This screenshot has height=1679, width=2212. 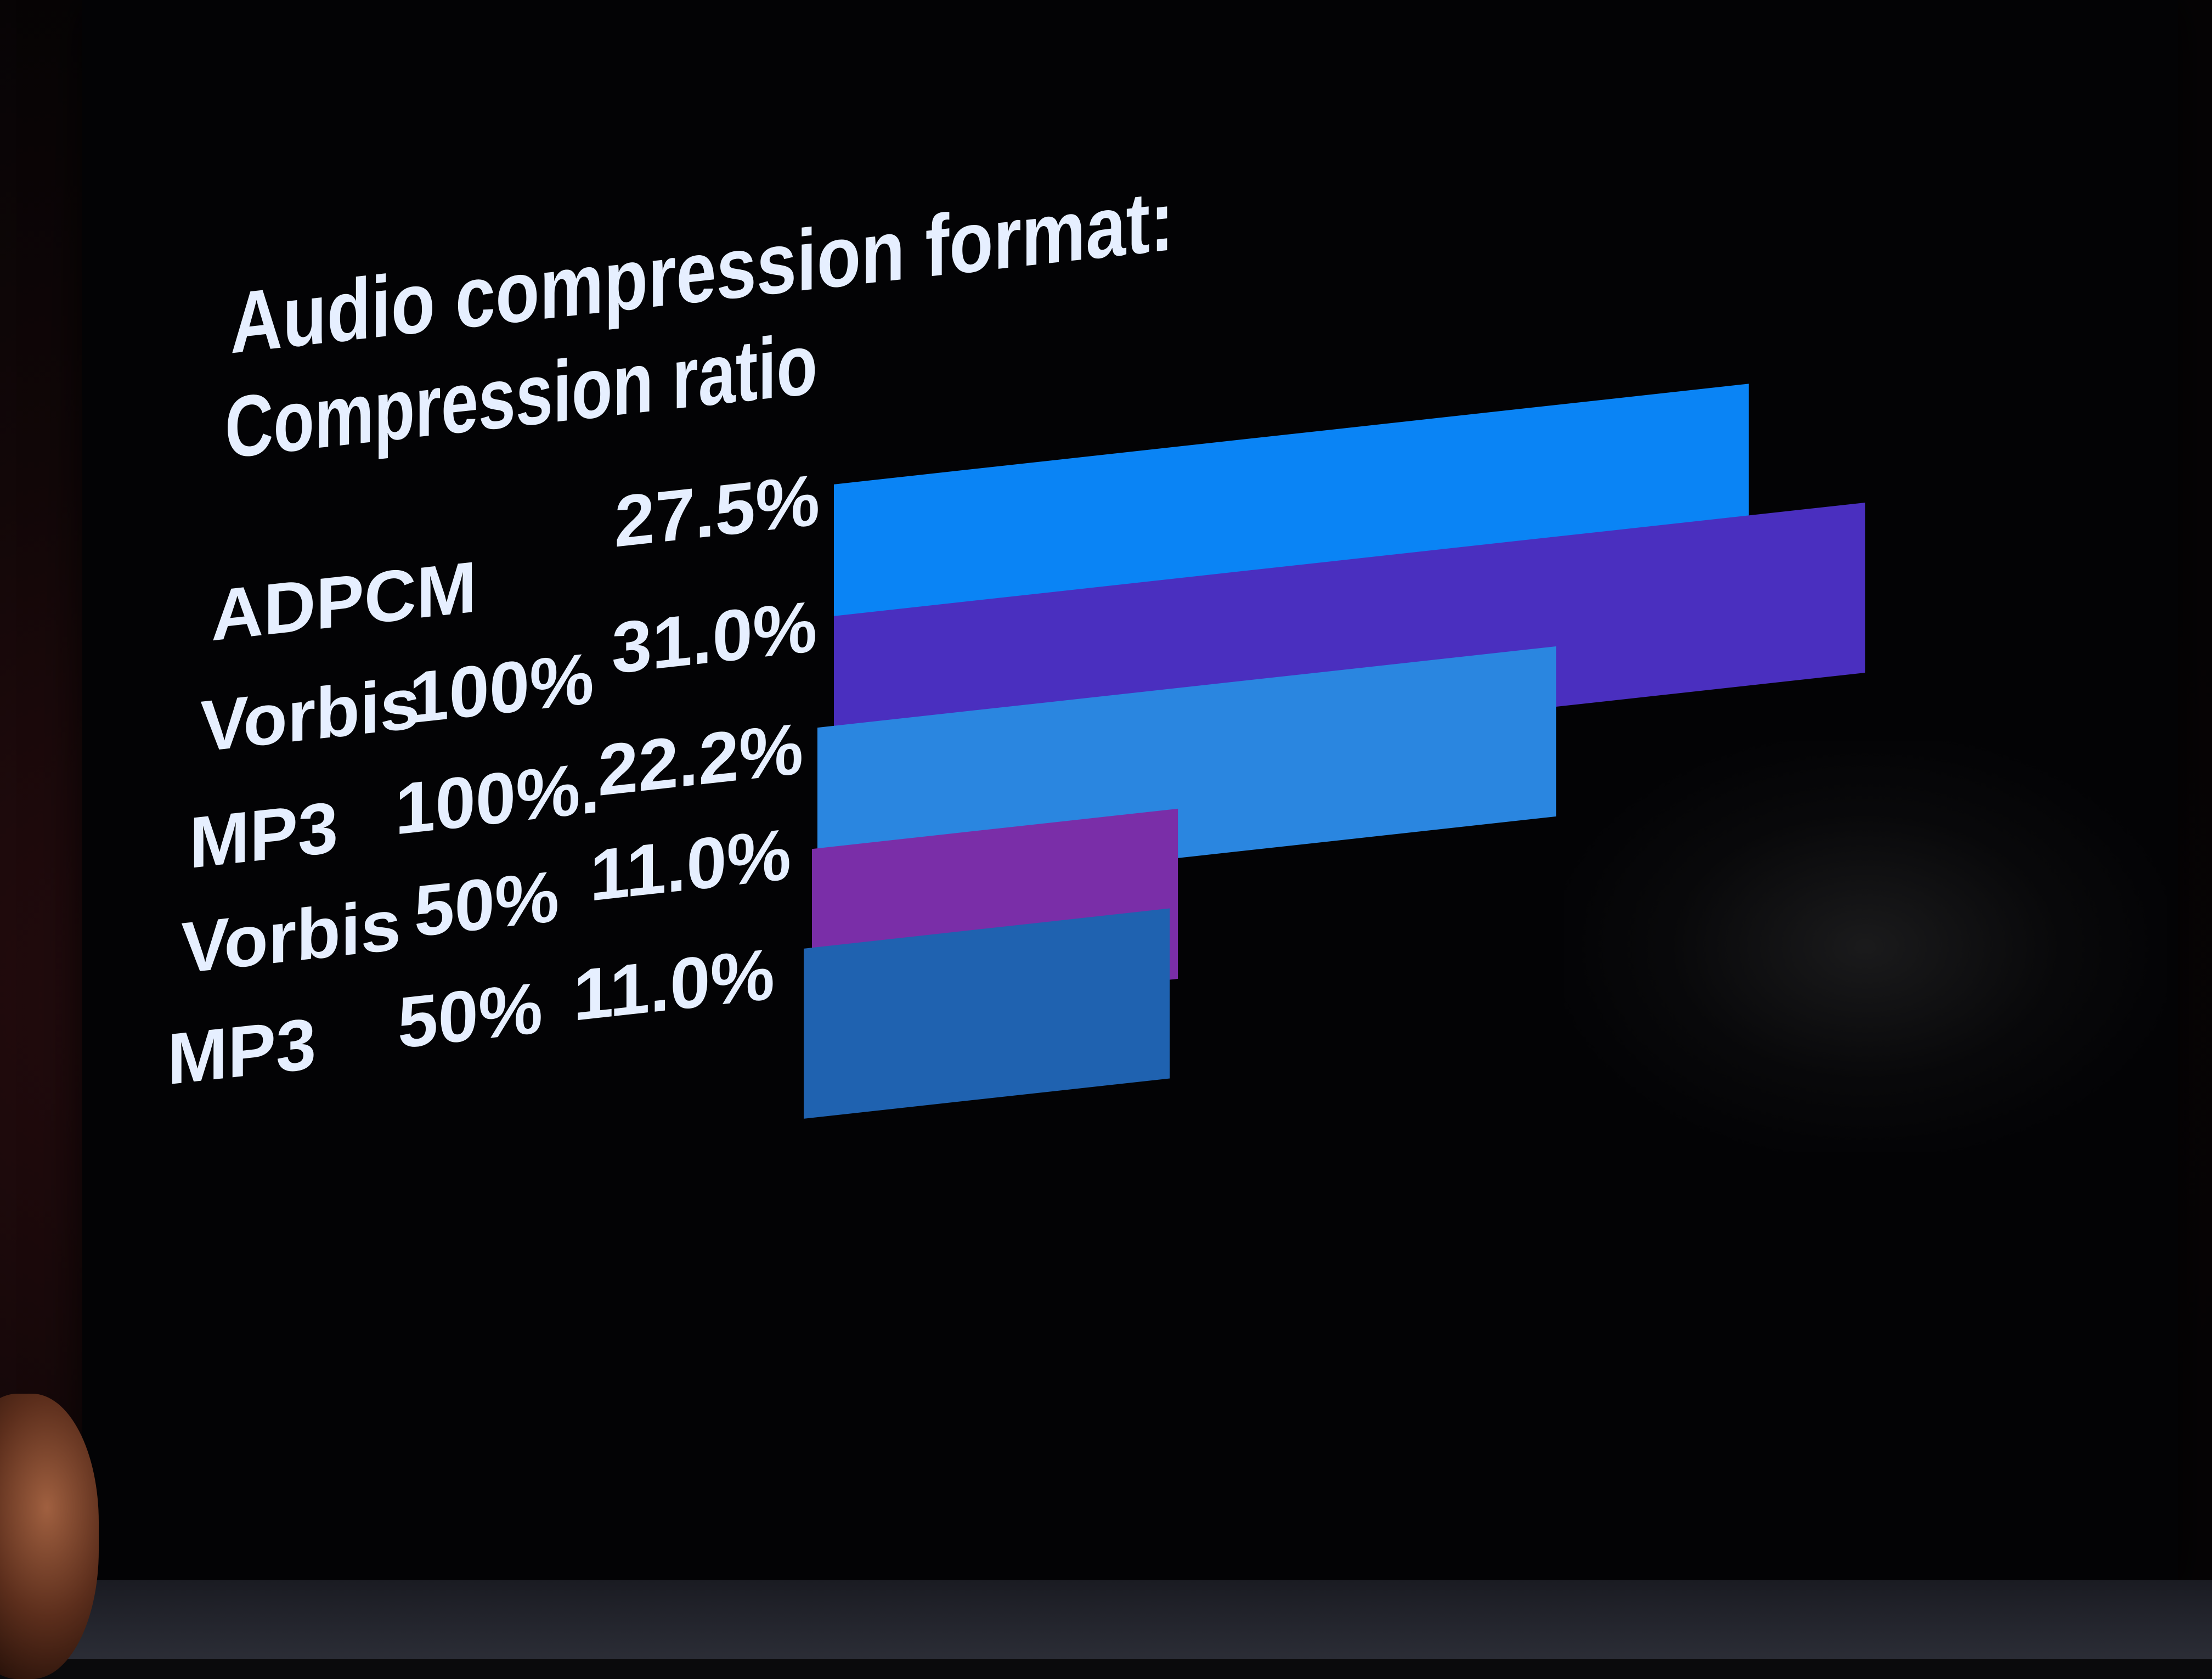 What do you see at coordinates (502, 689) in the screenshot?
I see `quality-label-2: 100%` at bounding box center [502, 689].